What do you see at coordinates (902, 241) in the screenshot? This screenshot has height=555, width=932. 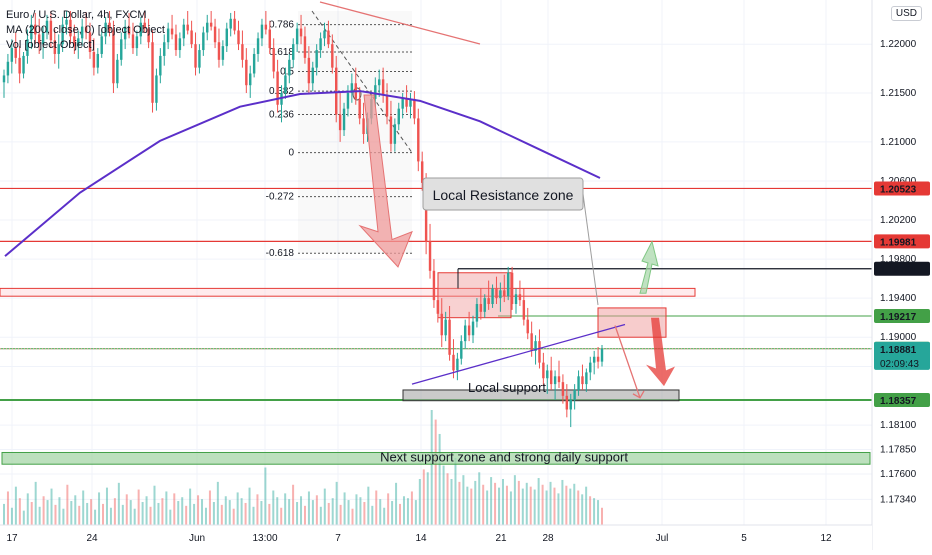 I see `price-tag` at bounding box center [902, 241].